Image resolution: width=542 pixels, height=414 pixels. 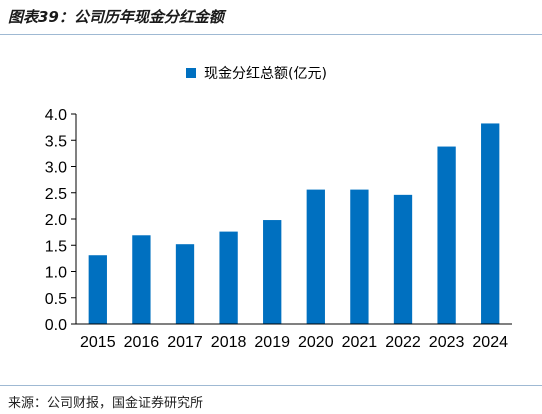 I want to click on bar-2018, so click(x=228, y=277).